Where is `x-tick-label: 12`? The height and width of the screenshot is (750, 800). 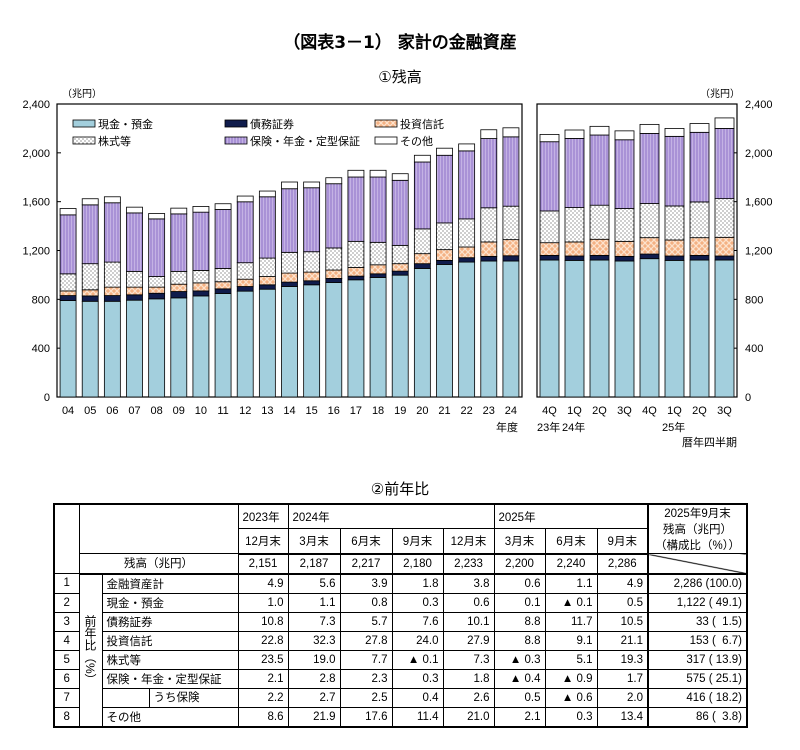
x-tick-label: 12 is located at coordinates (245, 411).